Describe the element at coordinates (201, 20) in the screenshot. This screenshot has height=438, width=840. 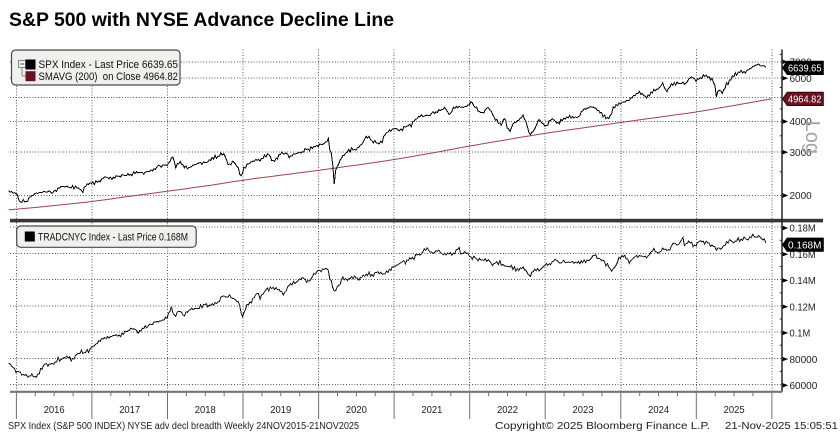
I see `svg-text:S&P 500 with NYSE Advance Decl: S&P 500 with NYSE Advance Decline Line` at that location.